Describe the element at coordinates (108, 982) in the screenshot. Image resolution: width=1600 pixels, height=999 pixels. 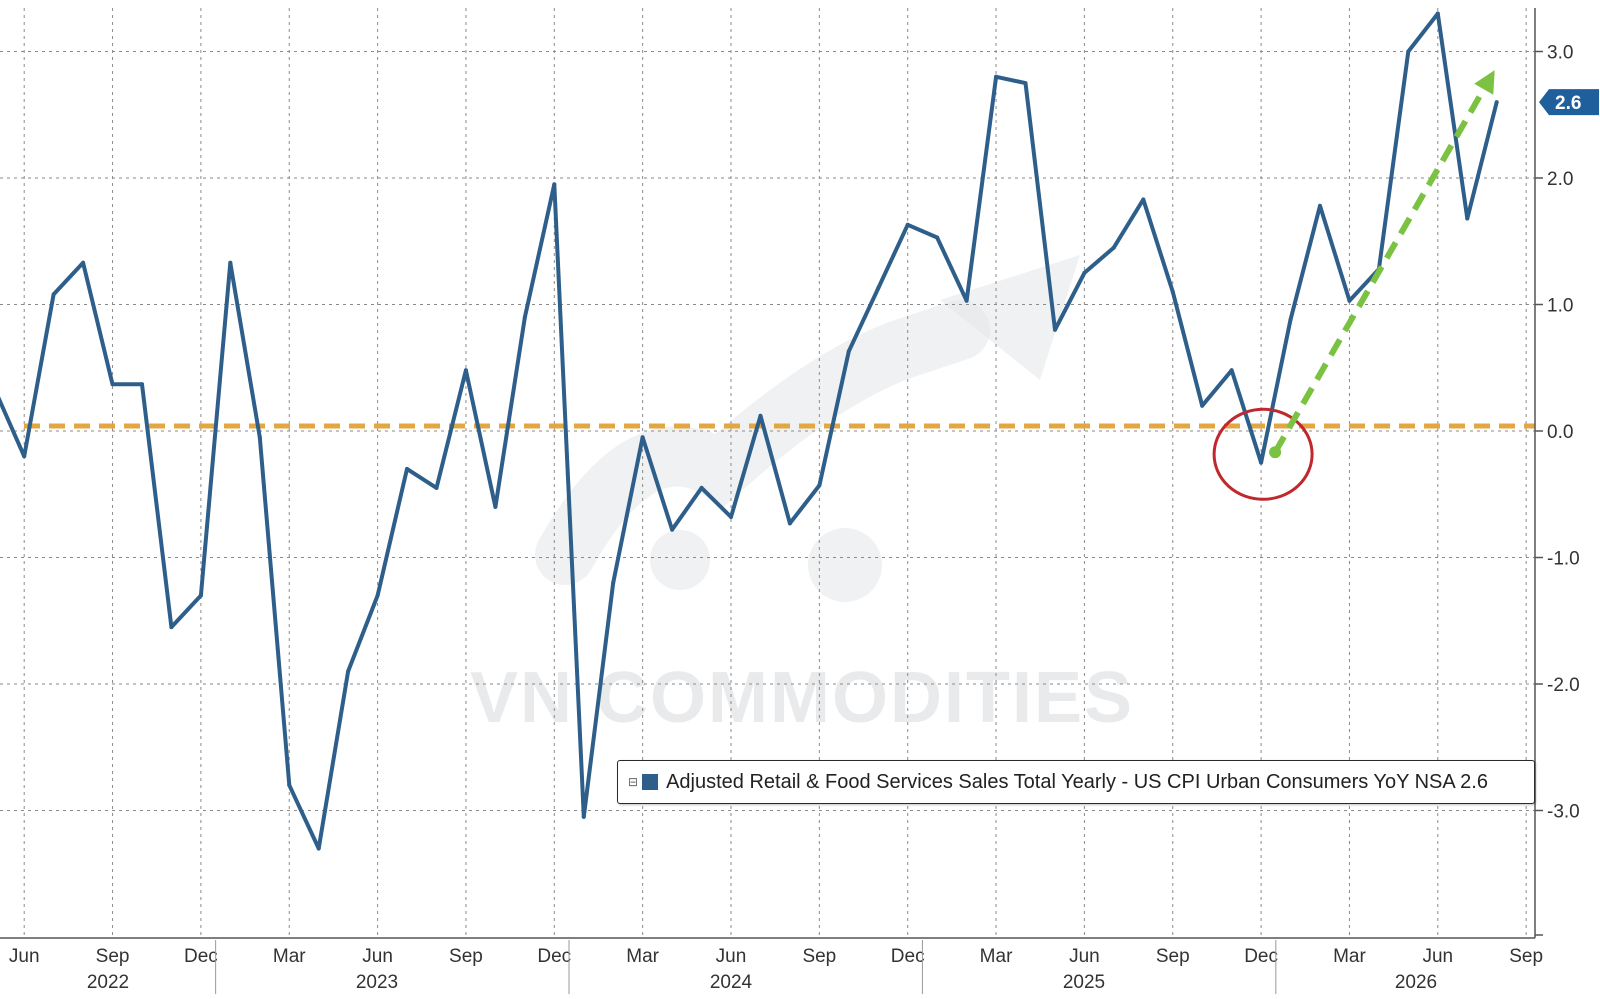
I see `x-year-label: 2022` at that location.